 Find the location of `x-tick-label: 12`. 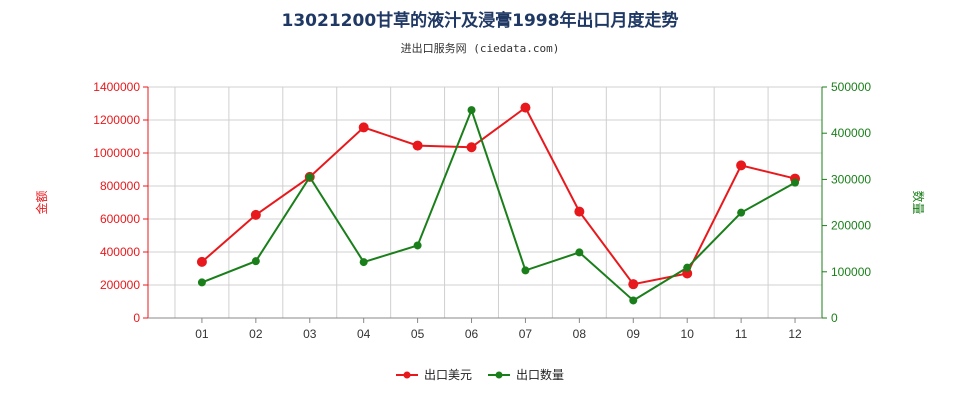

x-tick-label: 12 is located at coordinates (795, 334).